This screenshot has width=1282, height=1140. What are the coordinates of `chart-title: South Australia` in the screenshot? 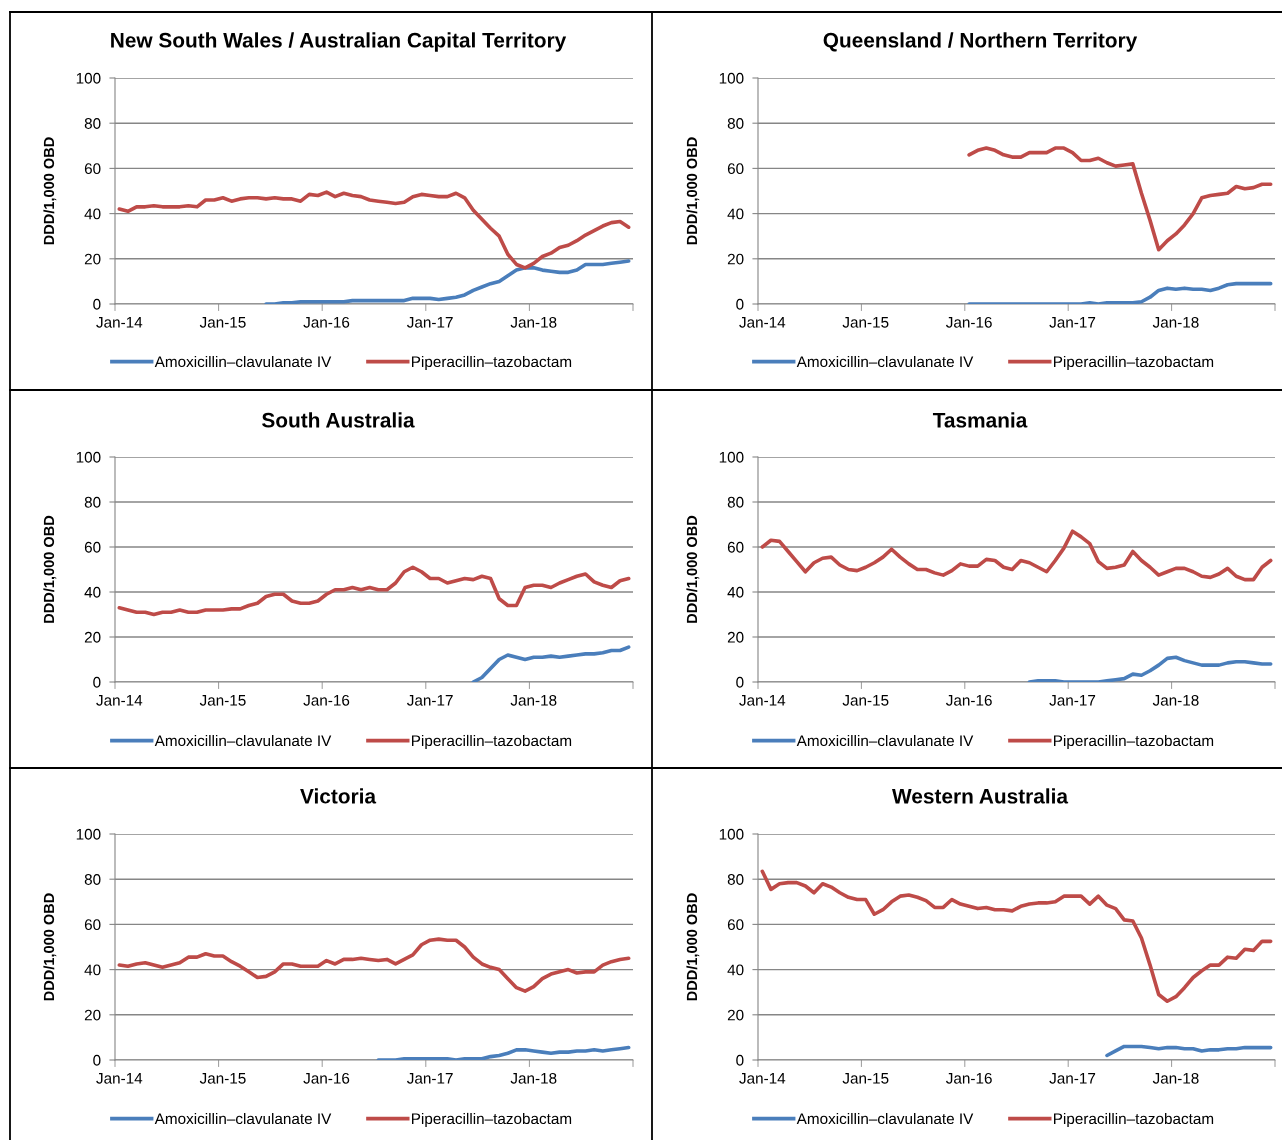 It's located at (338, 420).